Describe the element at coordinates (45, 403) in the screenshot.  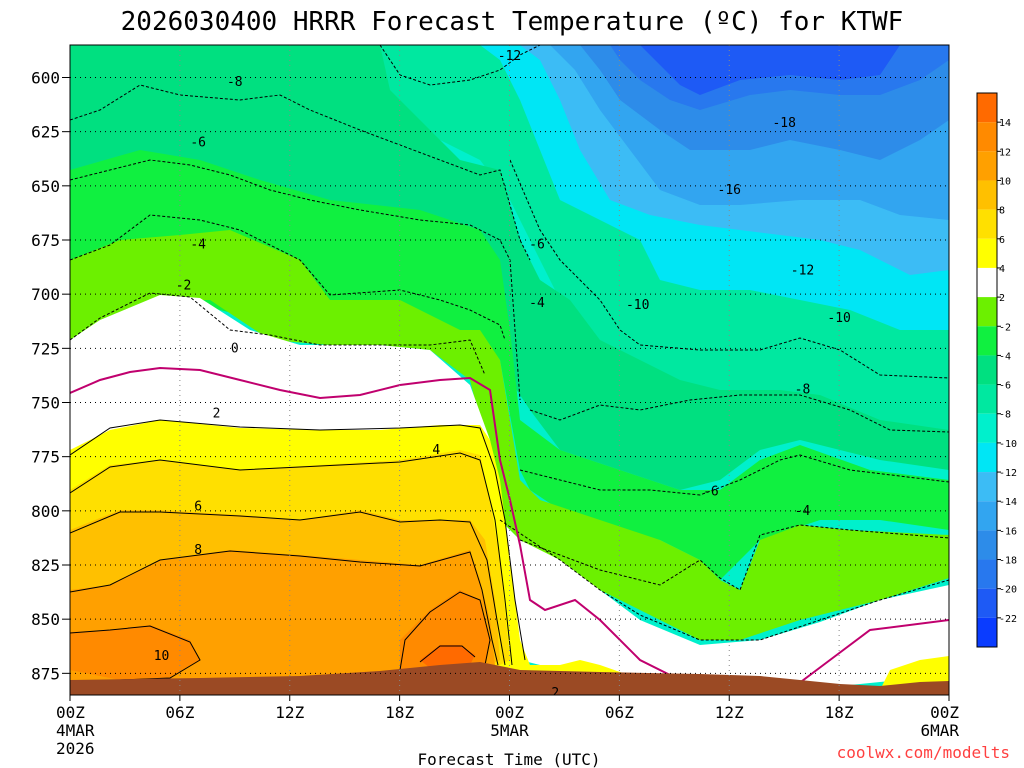
I see `y-tick-label: 750` at that location.